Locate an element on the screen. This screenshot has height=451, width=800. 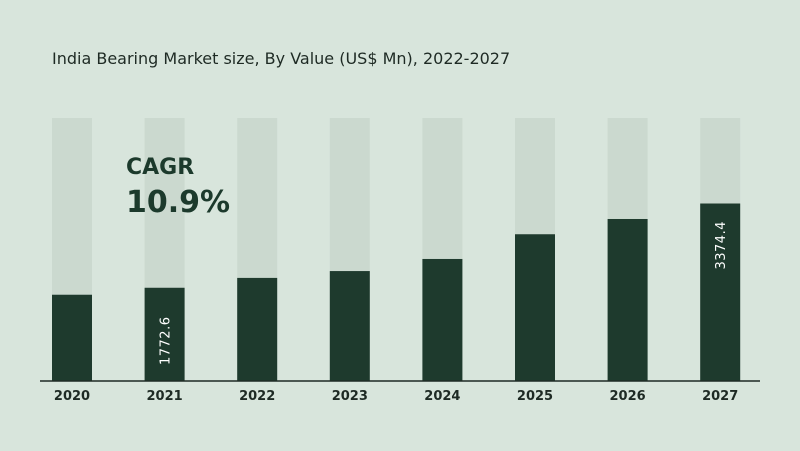
x-tick-2022: 2022 is located at coordinates (257, 396).